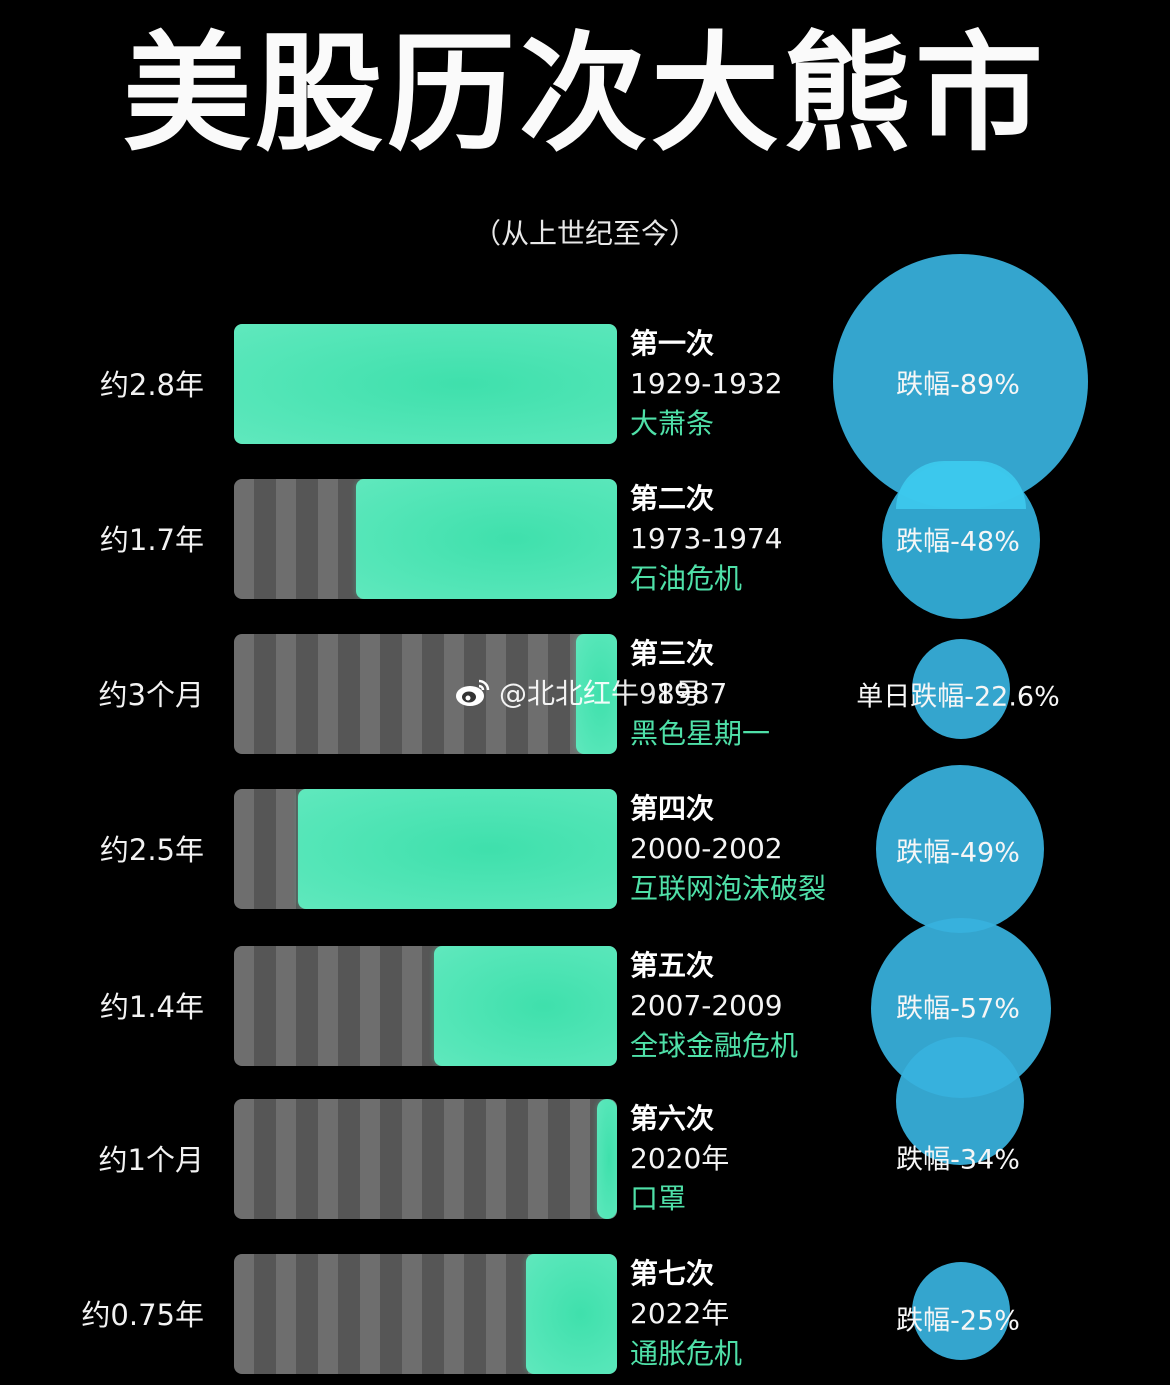 The image size is (1170, 1385). Describe the element at coordinates (706, 383) in the screenshot. I see `event-years: 1929-1932` at that location.